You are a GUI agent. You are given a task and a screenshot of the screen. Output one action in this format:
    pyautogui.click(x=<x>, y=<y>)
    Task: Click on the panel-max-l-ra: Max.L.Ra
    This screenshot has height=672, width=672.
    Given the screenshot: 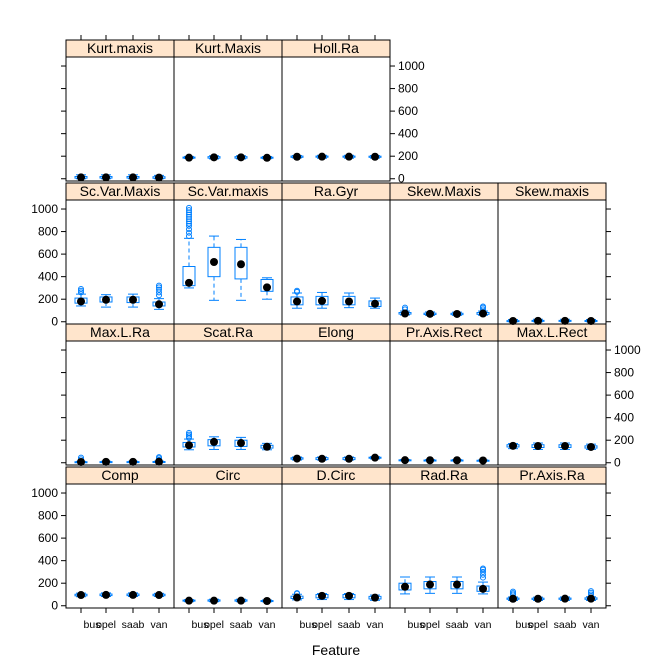 What is the action you would take?
    pyautogui.click(x=118, y=394)
    